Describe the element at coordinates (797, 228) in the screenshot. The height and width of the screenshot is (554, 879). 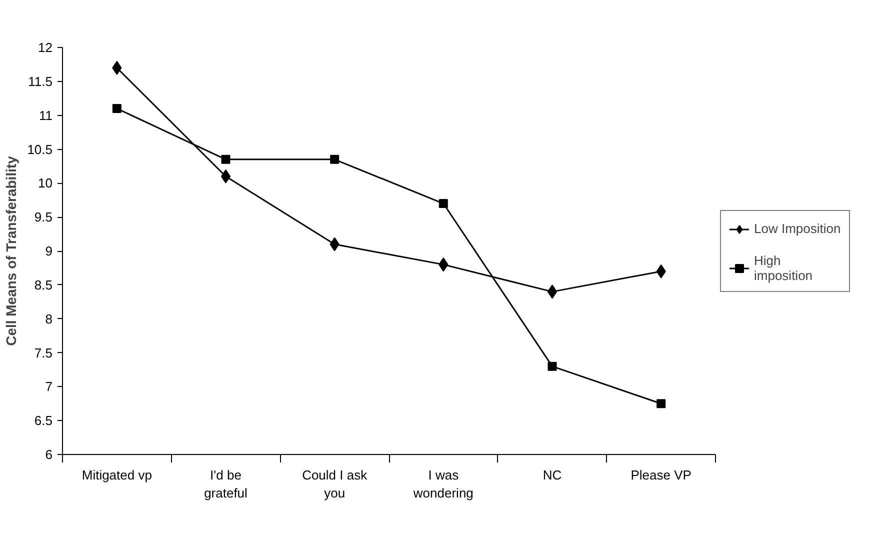
I see `legend-label: Low Imposition` at that location.